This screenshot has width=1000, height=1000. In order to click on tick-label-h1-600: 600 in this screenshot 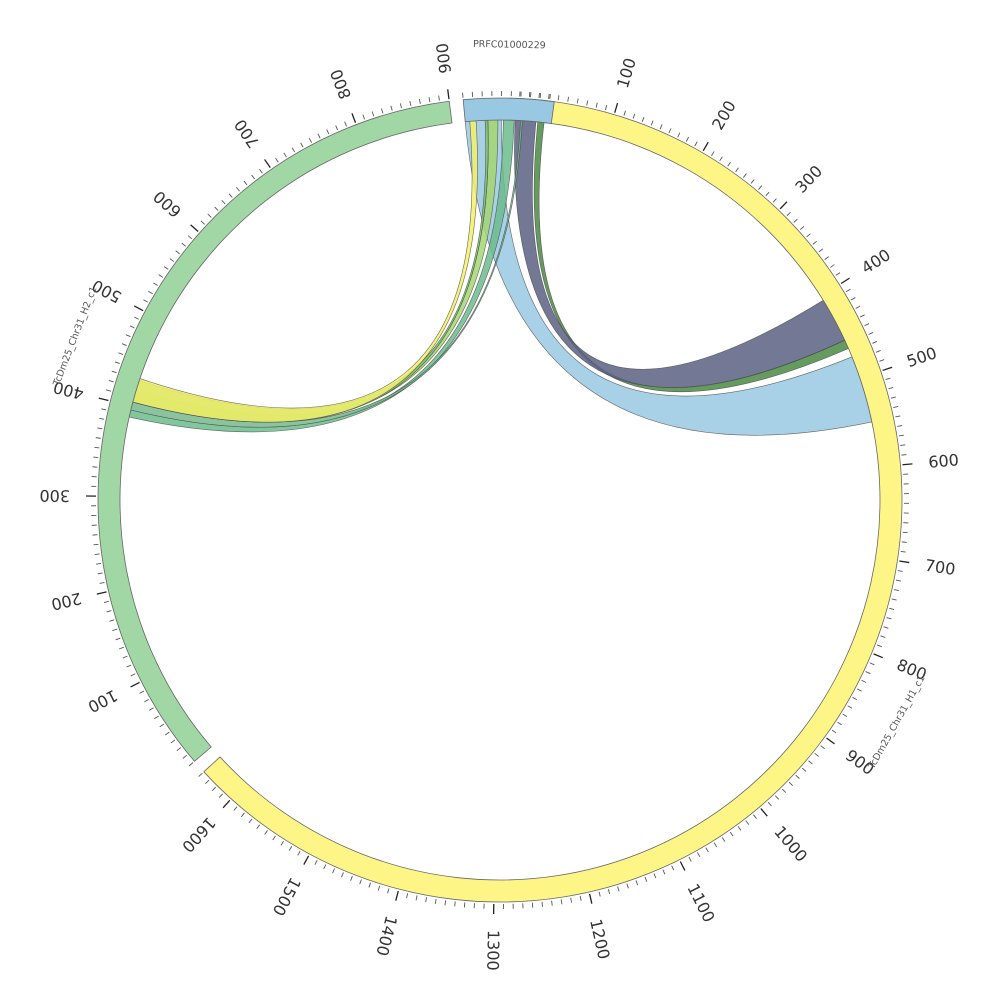, I will do `click(944, 461)`.